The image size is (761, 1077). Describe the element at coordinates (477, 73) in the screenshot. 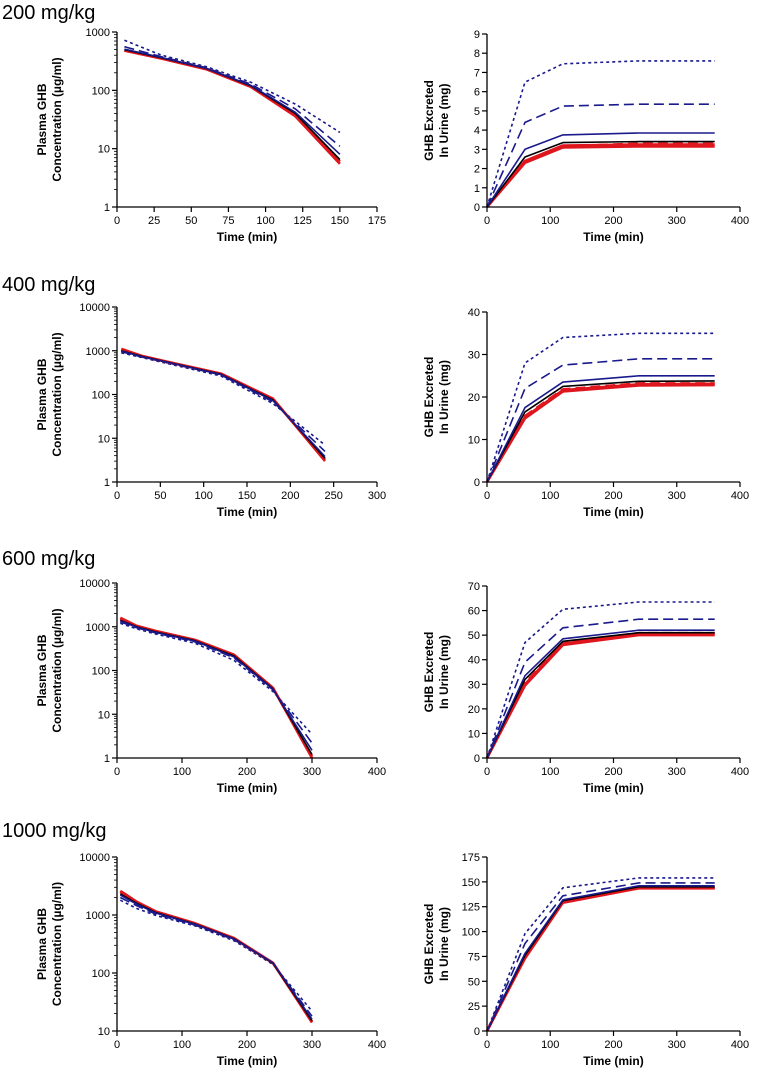

I see `y-tick-label: 7` at that location.